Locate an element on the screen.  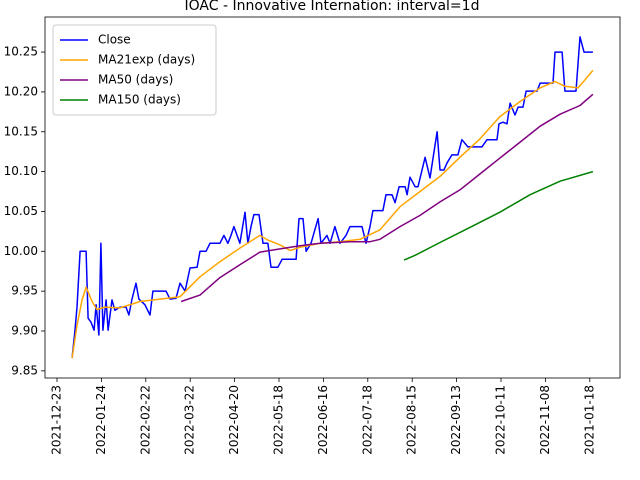
x-tick-label: 2022-04-20 is located at coordinates (234, 420).